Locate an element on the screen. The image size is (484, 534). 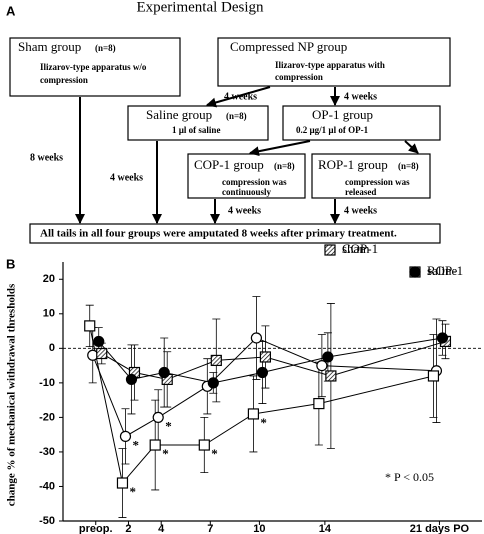
box-detail: released is located at coordinates (360, 192).